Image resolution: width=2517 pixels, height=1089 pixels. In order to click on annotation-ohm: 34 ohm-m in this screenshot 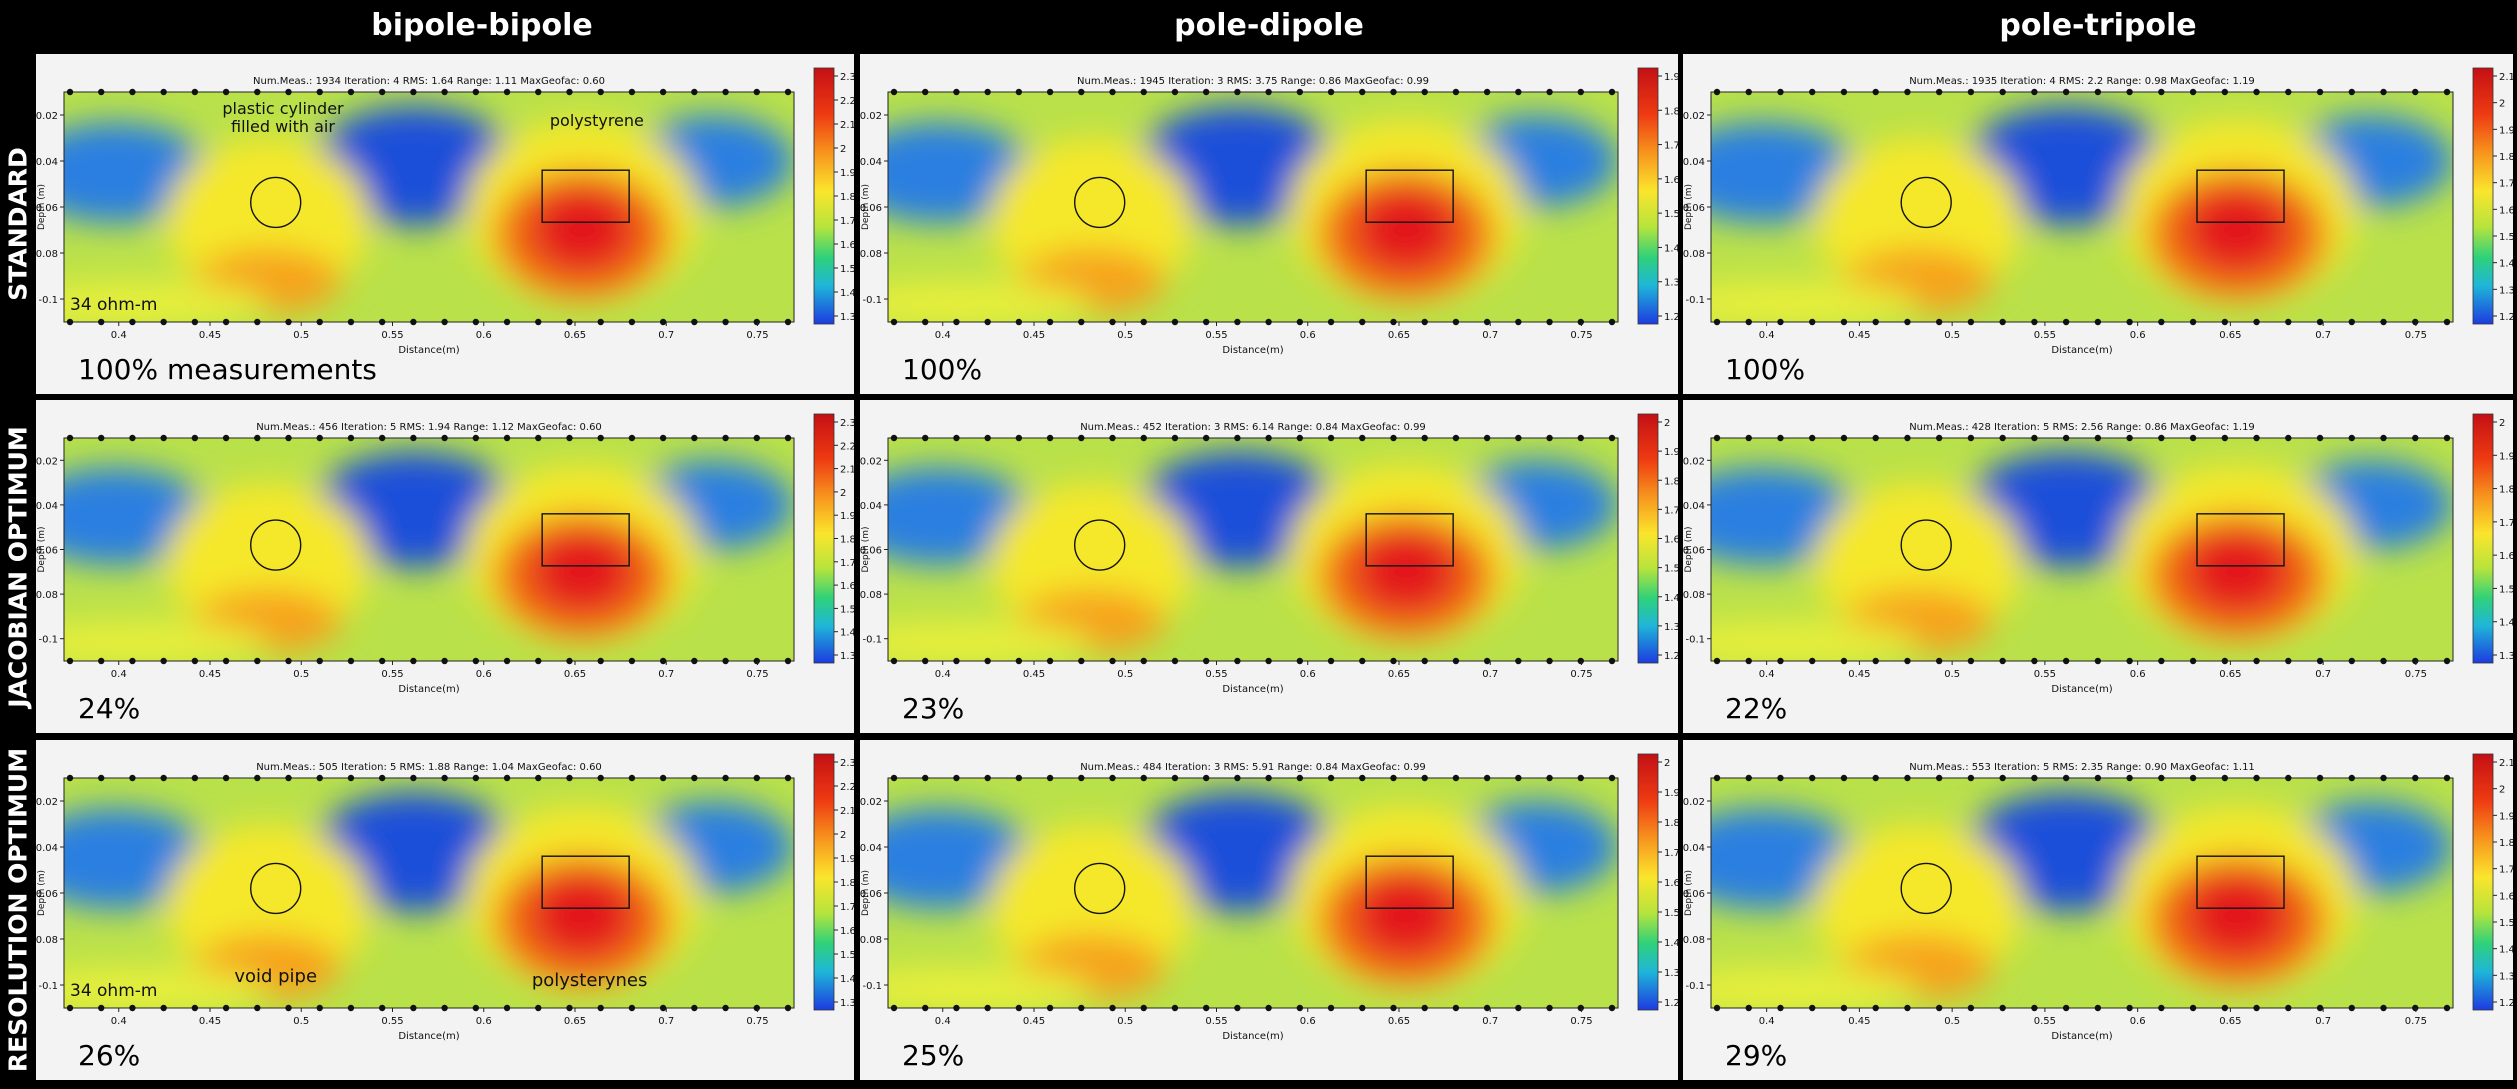, I will do `click(113, 305)`.